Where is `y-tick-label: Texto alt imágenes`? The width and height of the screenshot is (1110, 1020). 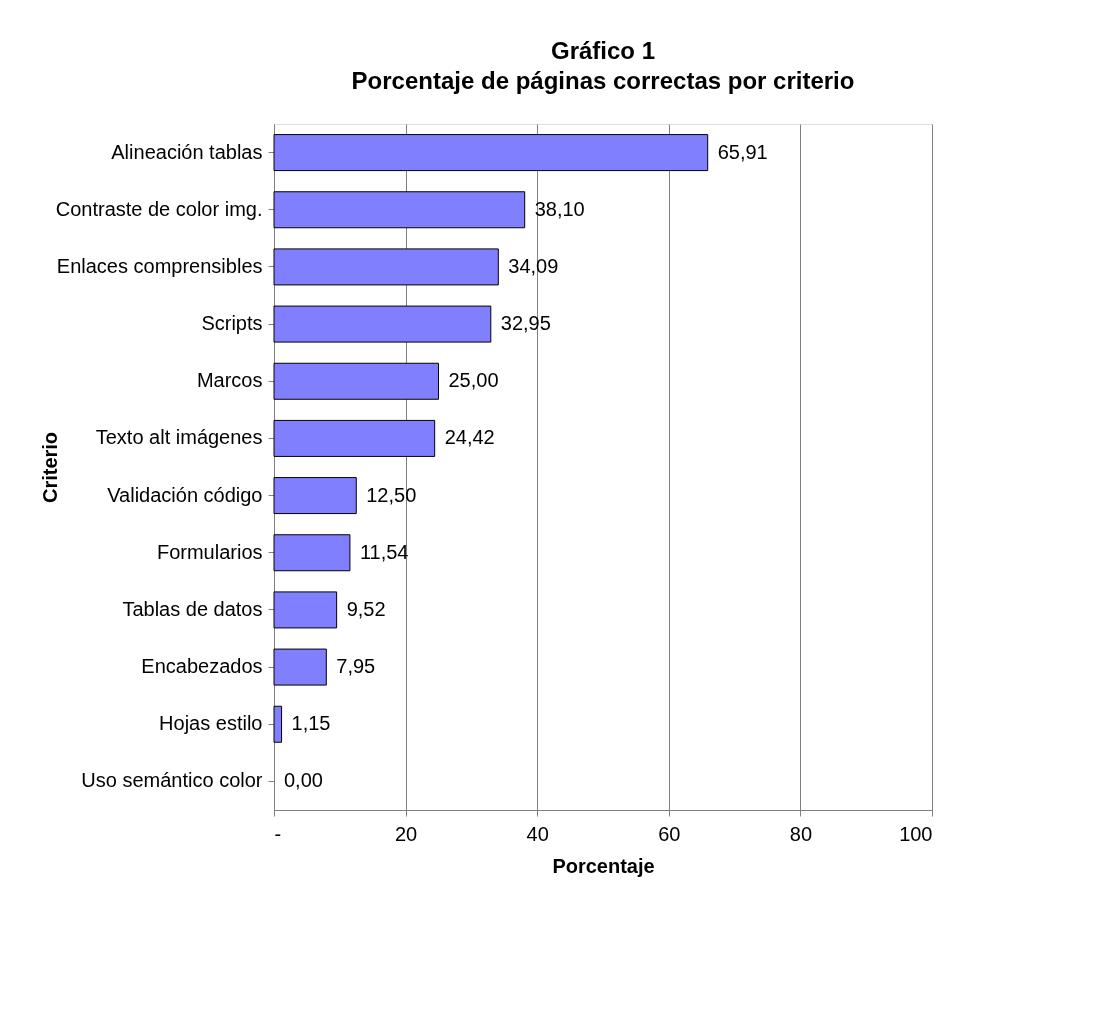
y-tick-label: Texto alt imágenes is located at coordinates (179, 437).